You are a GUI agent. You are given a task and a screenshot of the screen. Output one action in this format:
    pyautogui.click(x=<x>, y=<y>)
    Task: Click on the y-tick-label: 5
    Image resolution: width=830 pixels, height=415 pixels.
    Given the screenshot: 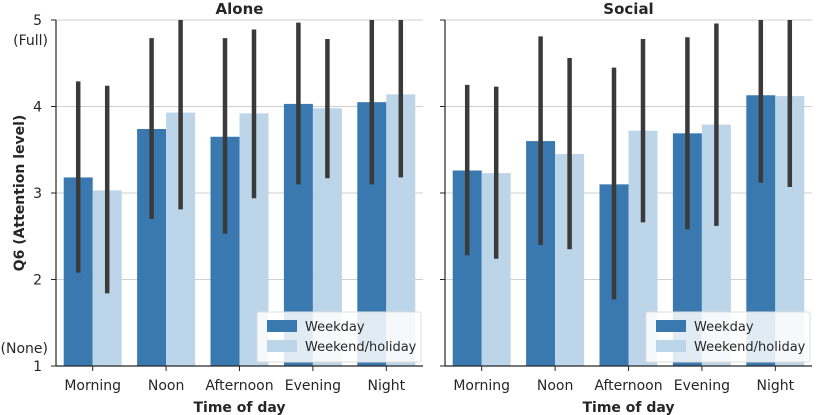 What is the action you would take?
    pyautogui.click(x=37, y=21)
    